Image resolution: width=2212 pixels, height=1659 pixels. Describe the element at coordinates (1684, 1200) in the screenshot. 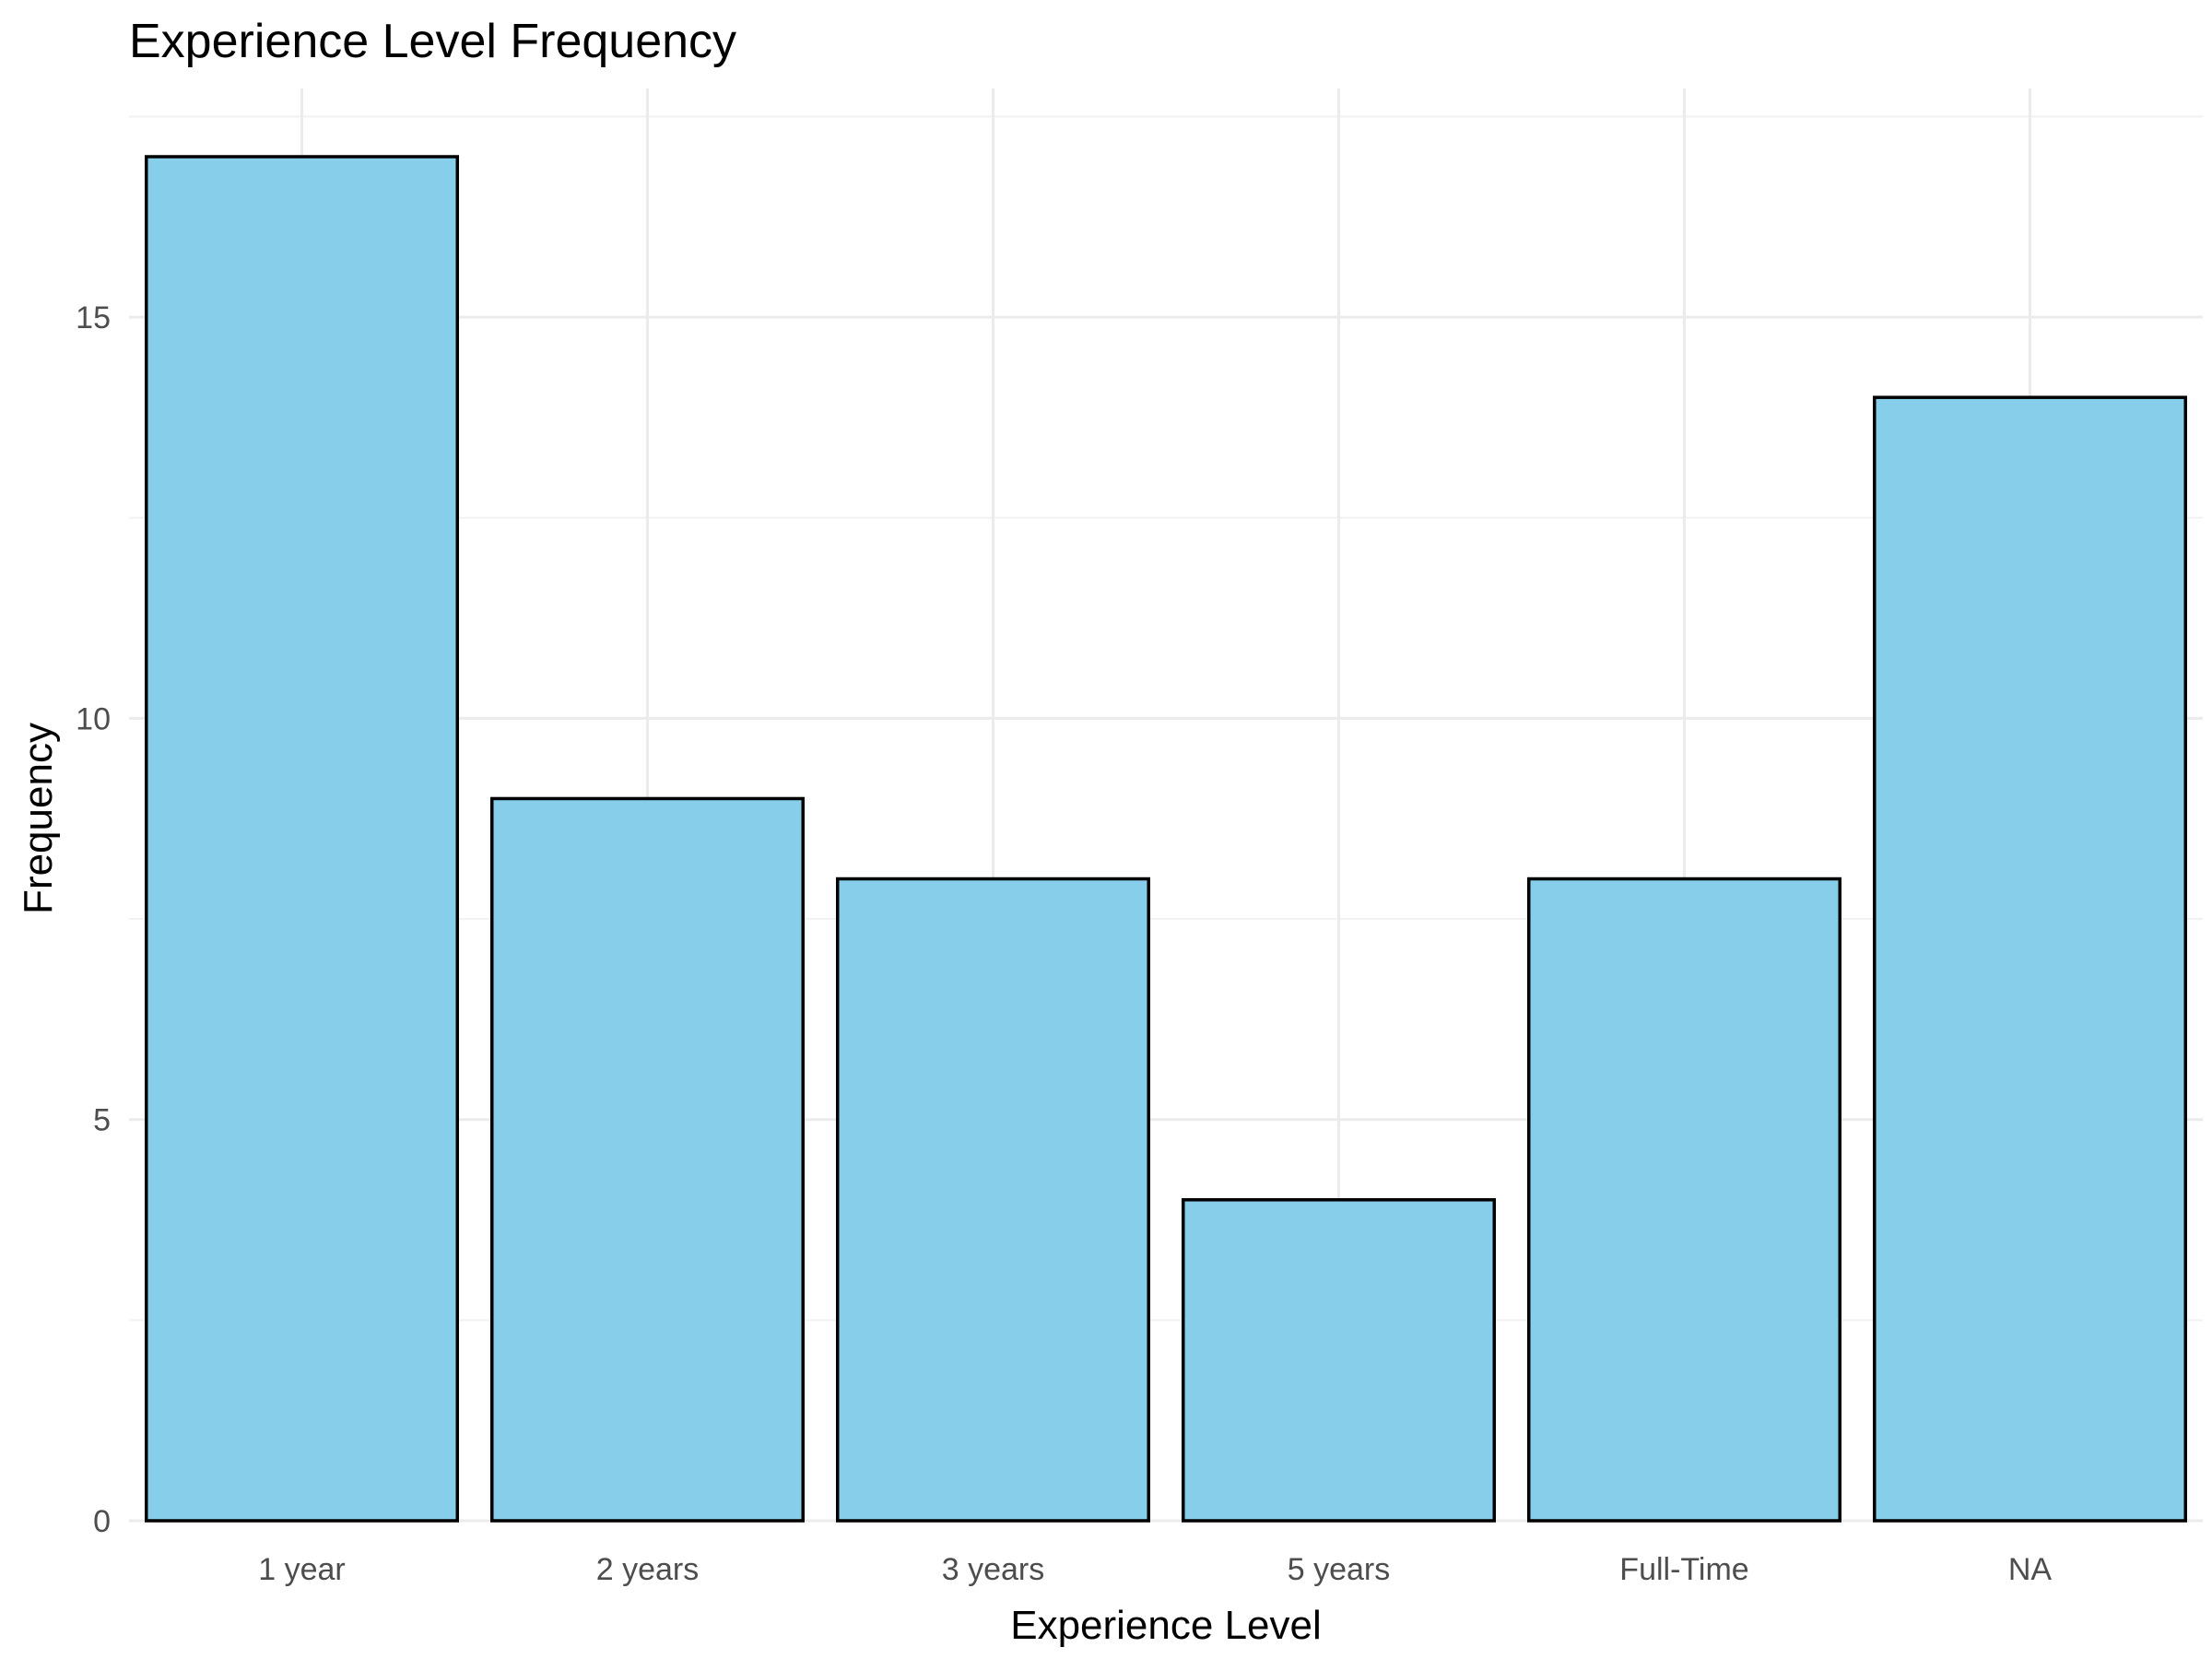

I see `bar-full-time` at that location.